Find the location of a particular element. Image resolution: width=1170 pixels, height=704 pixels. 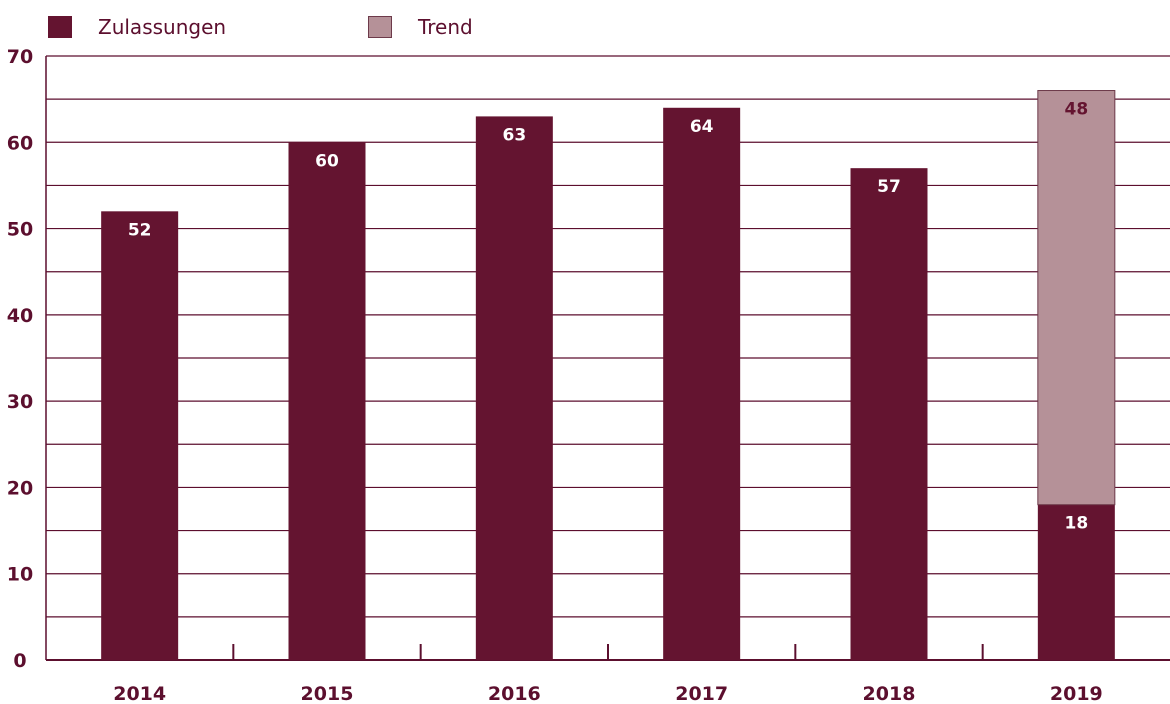

y-tick-label: 40 is located at coordinates (20, 316).